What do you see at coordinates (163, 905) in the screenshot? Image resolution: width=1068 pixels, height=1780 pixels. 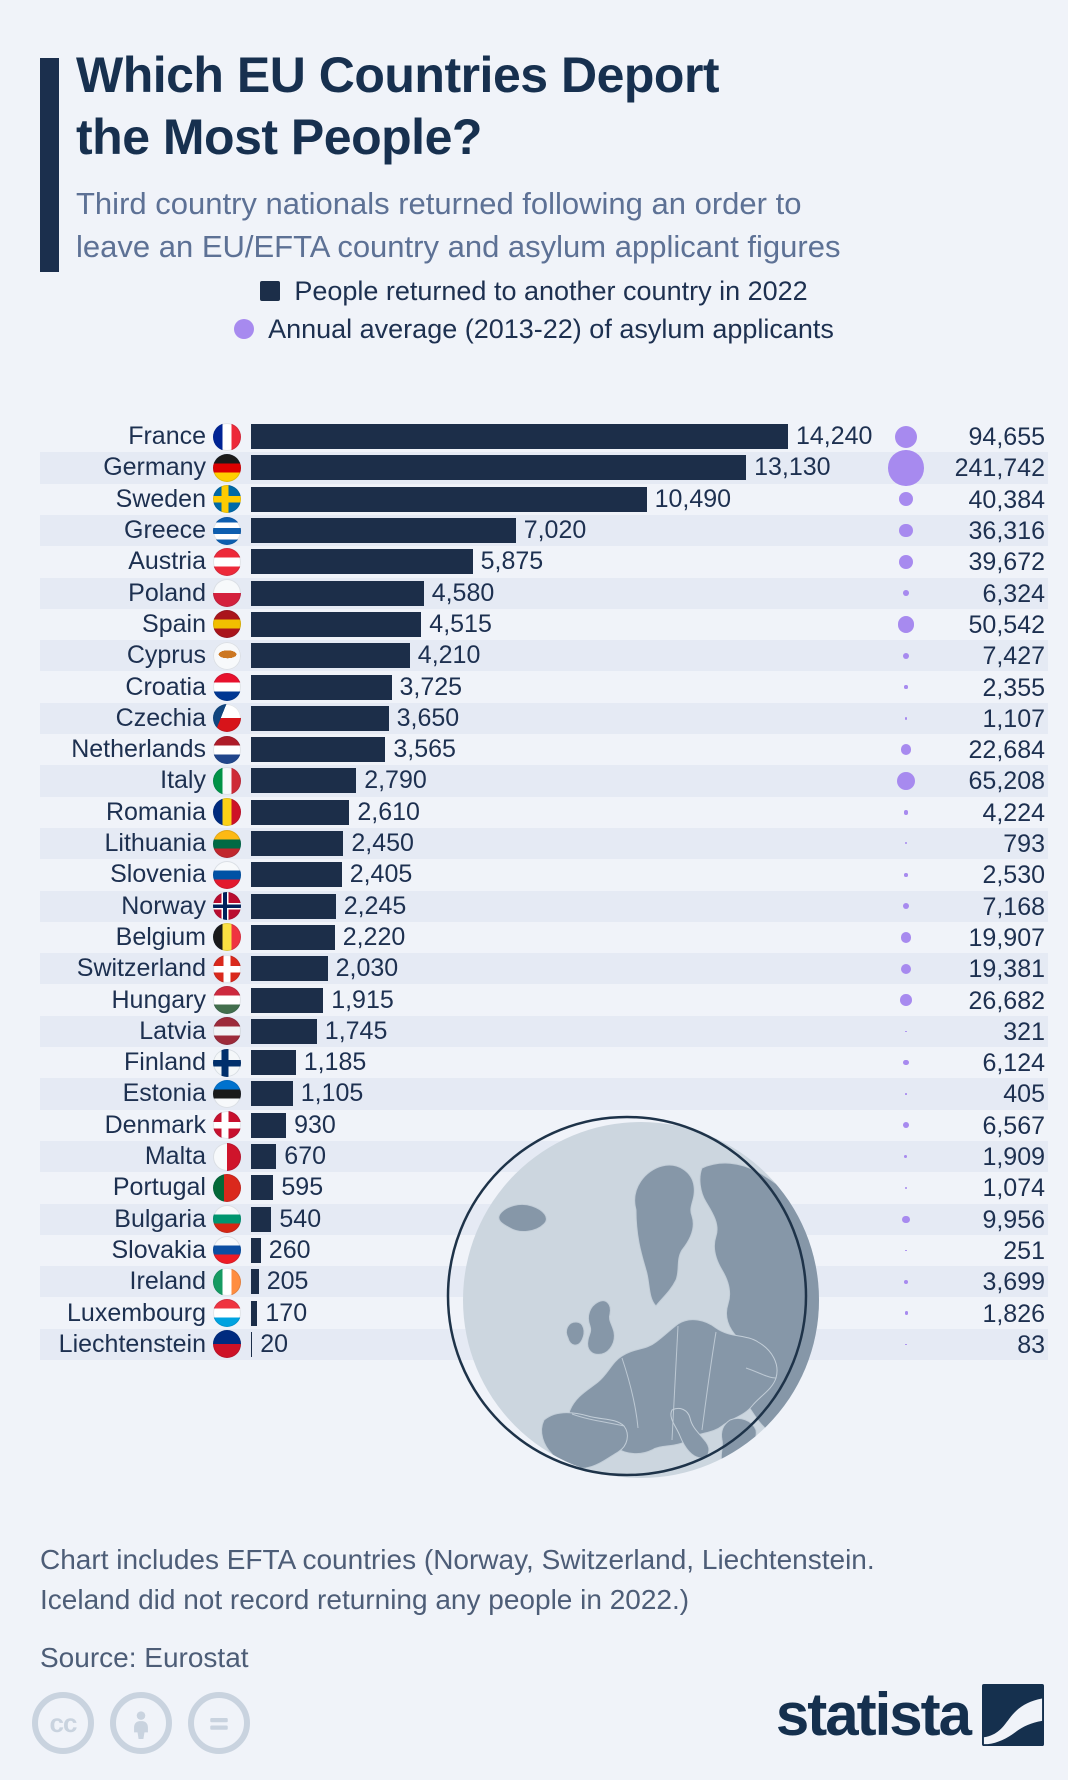 I see `country-label: Norway` at bounding box center [163, 905].